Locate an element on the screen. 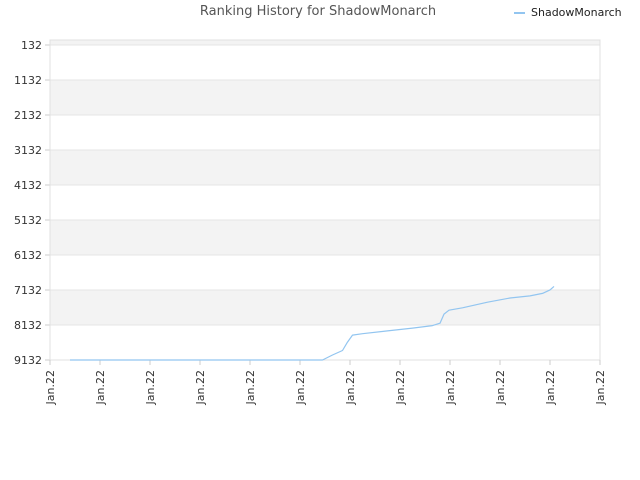  legend: ShadowMonarch is located at coordinates (568, 12).